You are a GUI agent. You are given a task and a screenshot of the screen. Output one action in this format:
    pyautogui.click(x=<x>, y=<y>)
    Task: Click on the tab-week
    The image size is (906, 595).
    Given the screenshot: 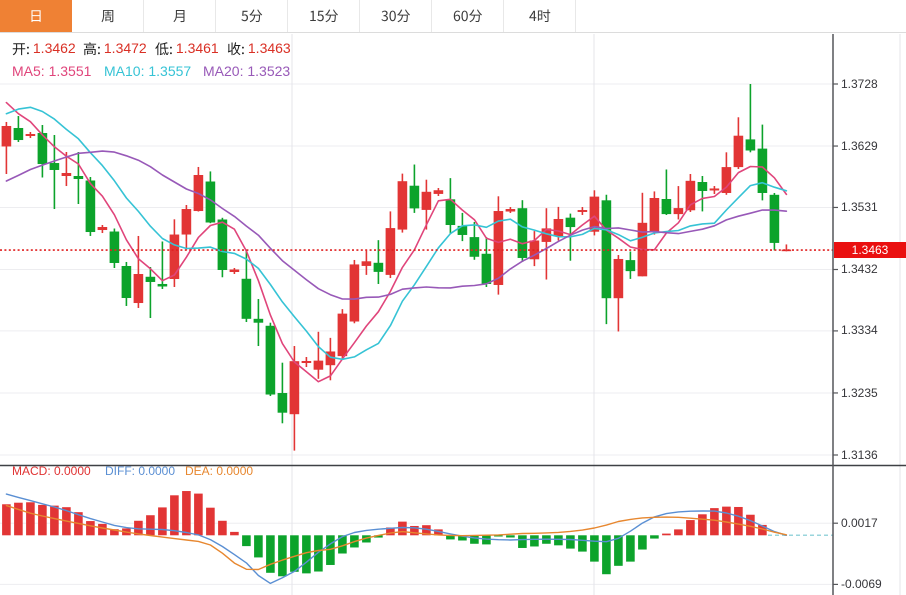 What is the action you would take?
    pyautogui.click(x=108, y=16)
    